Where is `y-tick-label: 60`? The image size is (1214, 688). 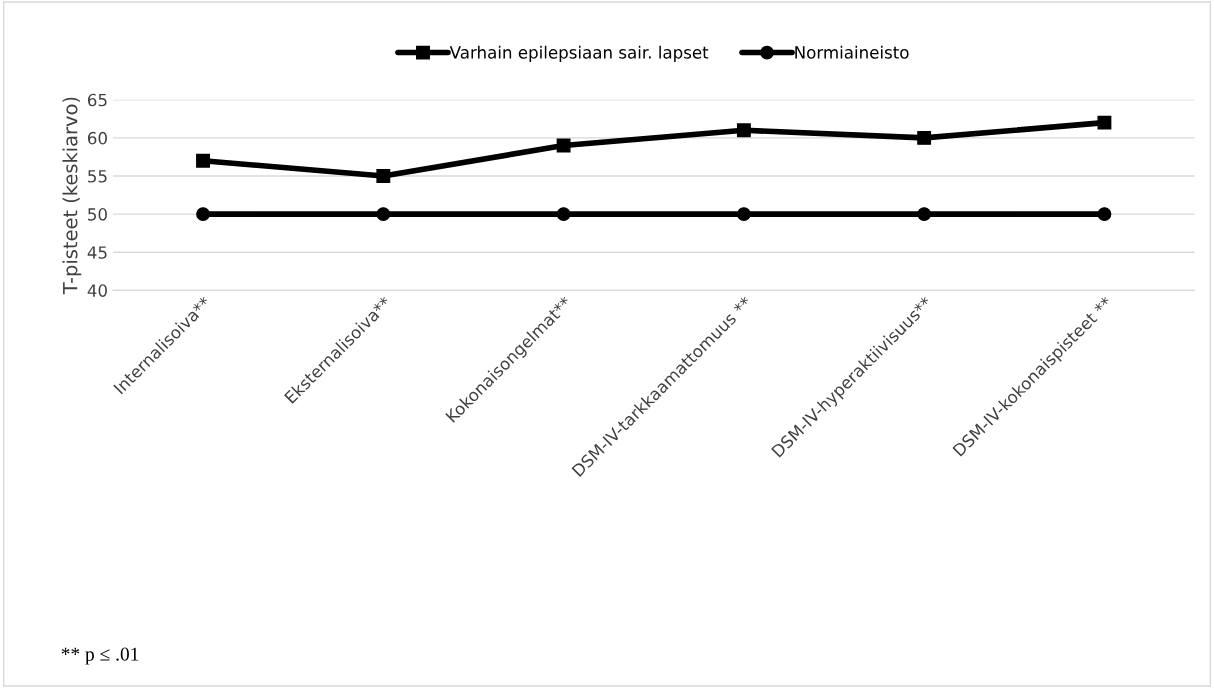
y-tick-label: 60 is located at coordinates (97, 138).